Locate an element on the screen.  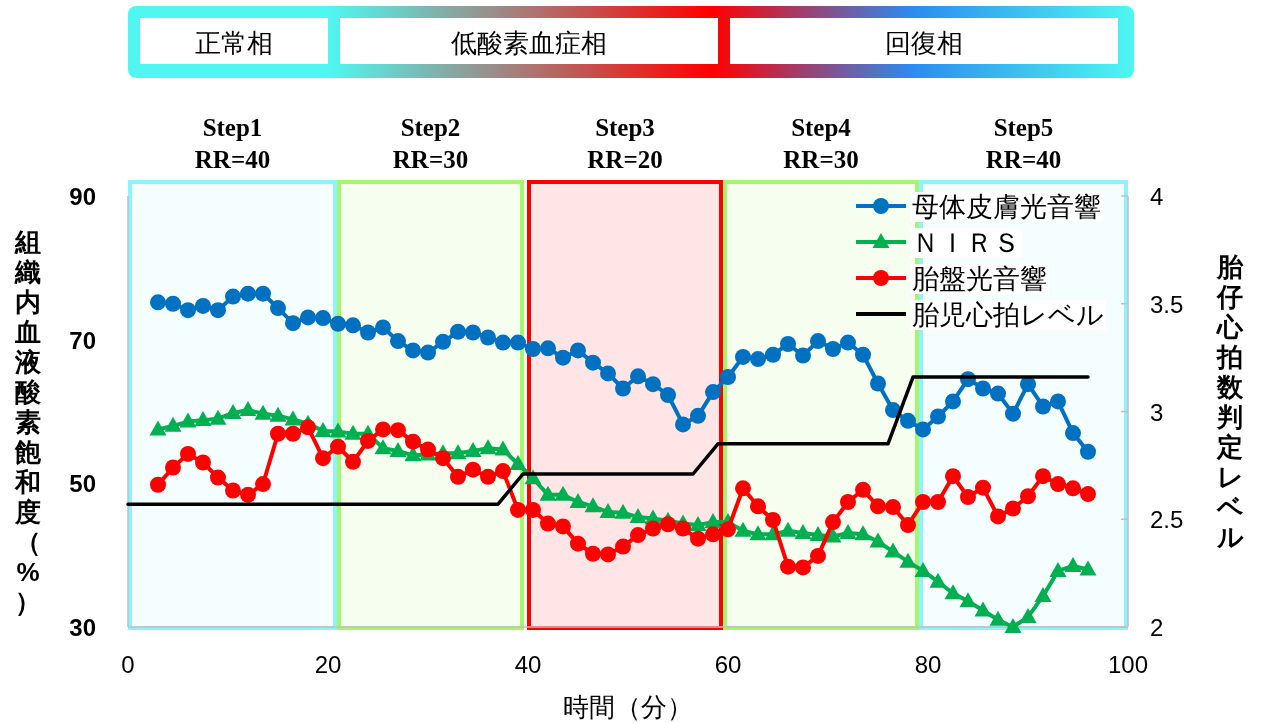
text: 回復相 is located at coordinates (924, 43).